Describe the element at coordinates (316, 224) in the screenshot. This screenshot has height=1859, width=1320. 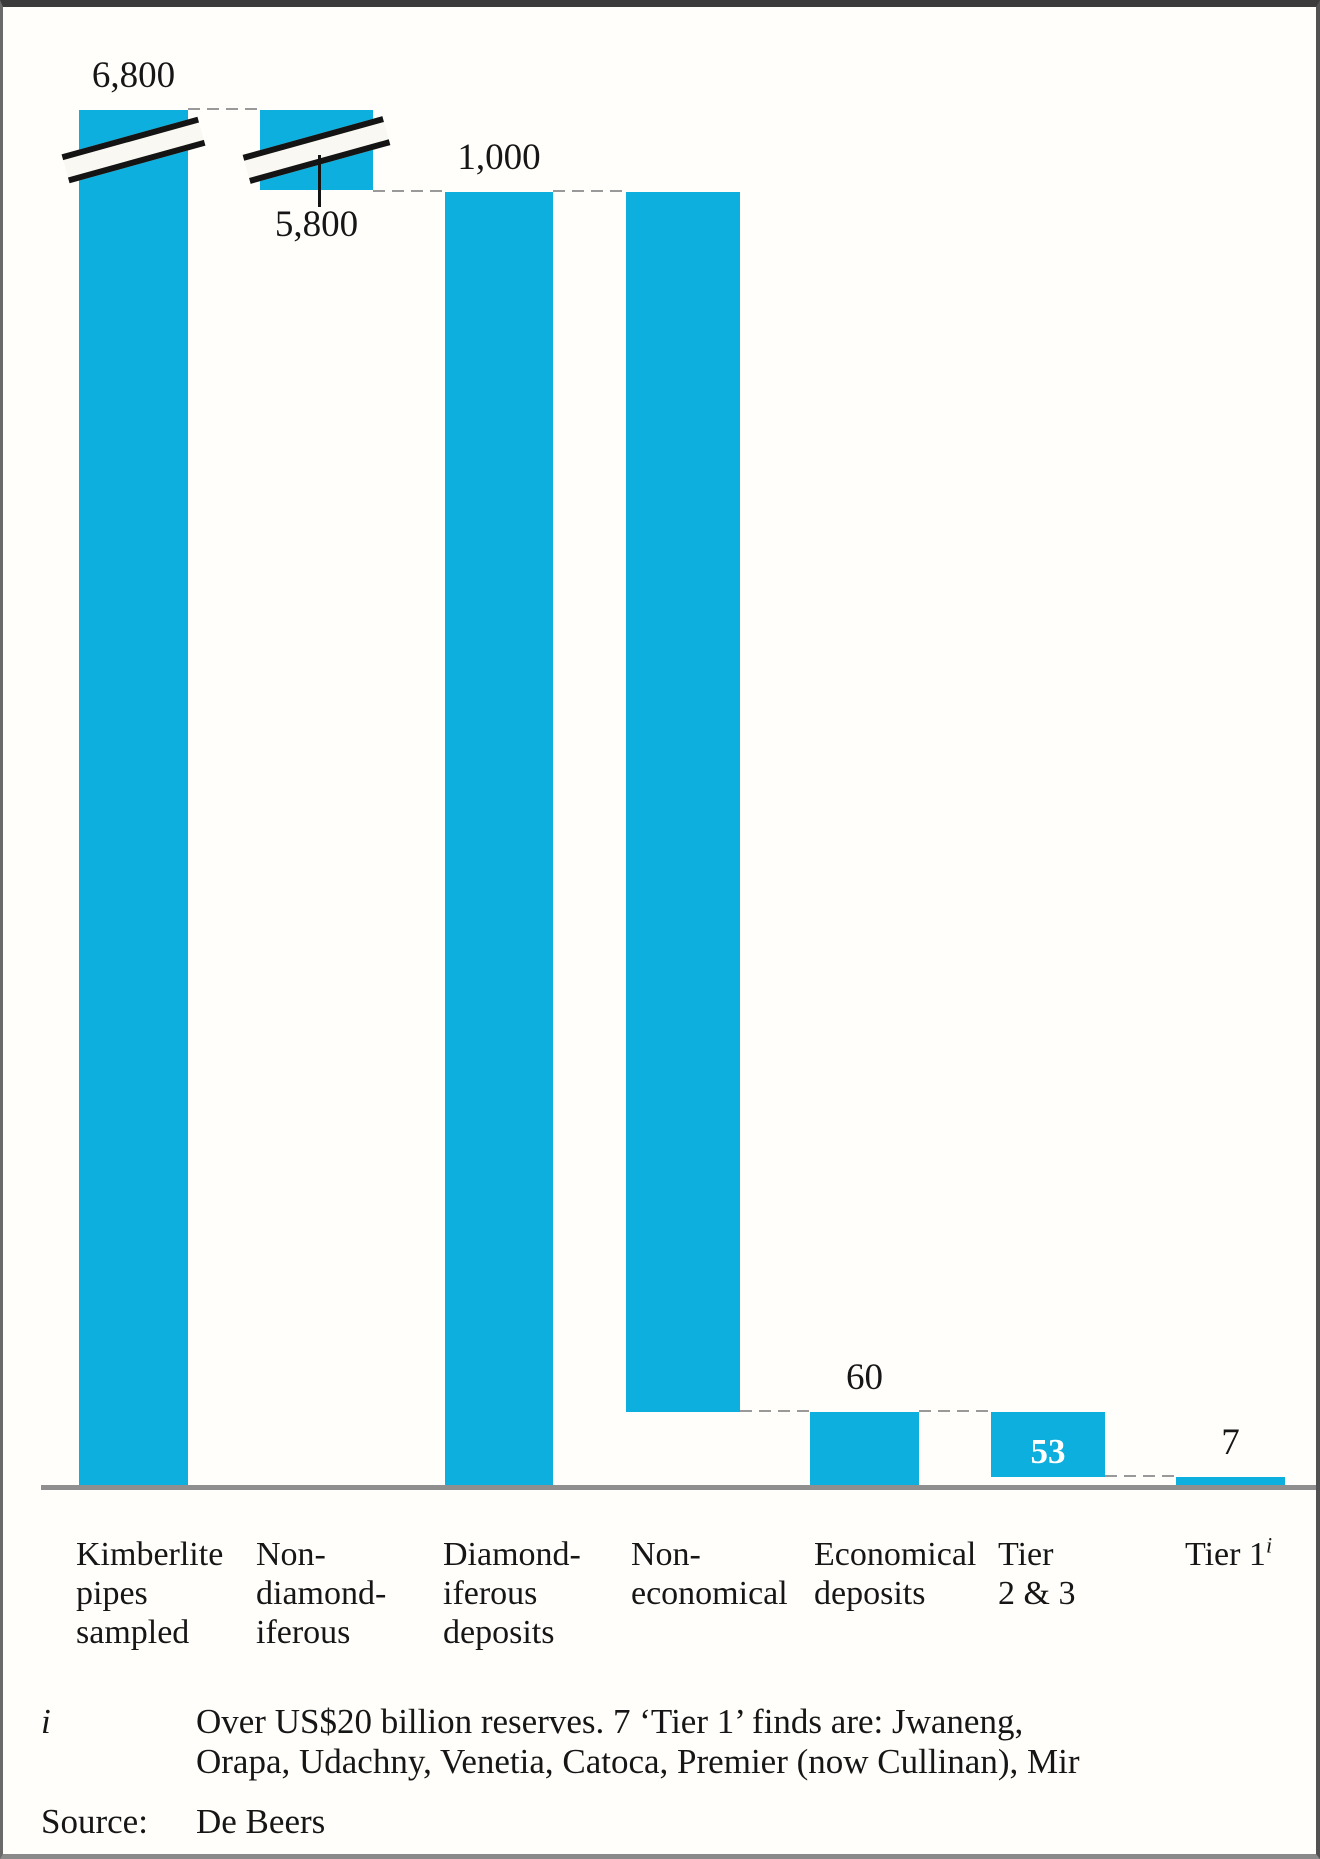
I see `value-label-non-diamondiferous: 5,800` at that location.